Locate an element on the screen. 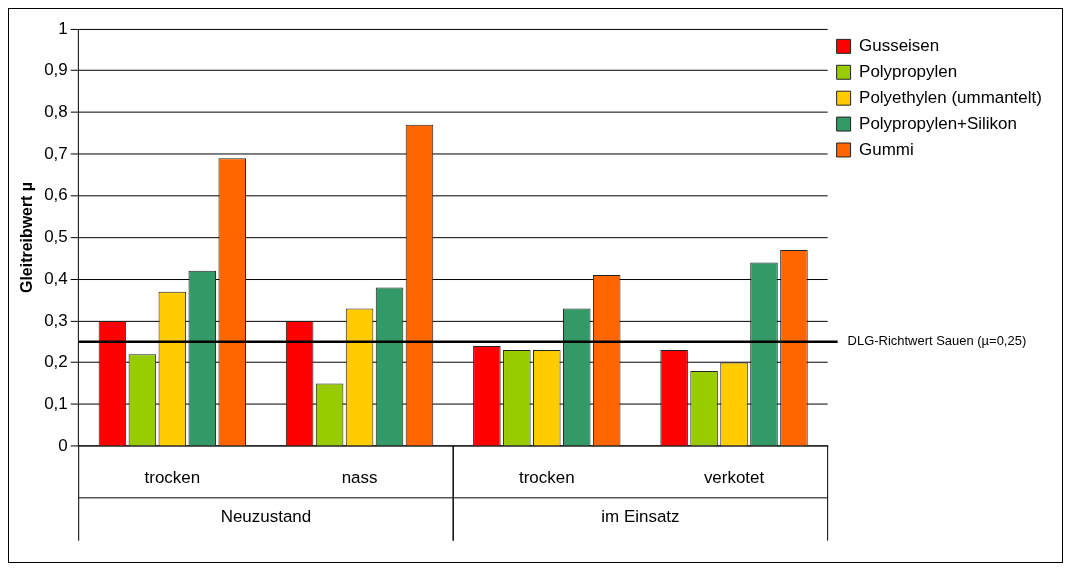  y-tick-label: 0,3 is located at coordinates (56, 320).